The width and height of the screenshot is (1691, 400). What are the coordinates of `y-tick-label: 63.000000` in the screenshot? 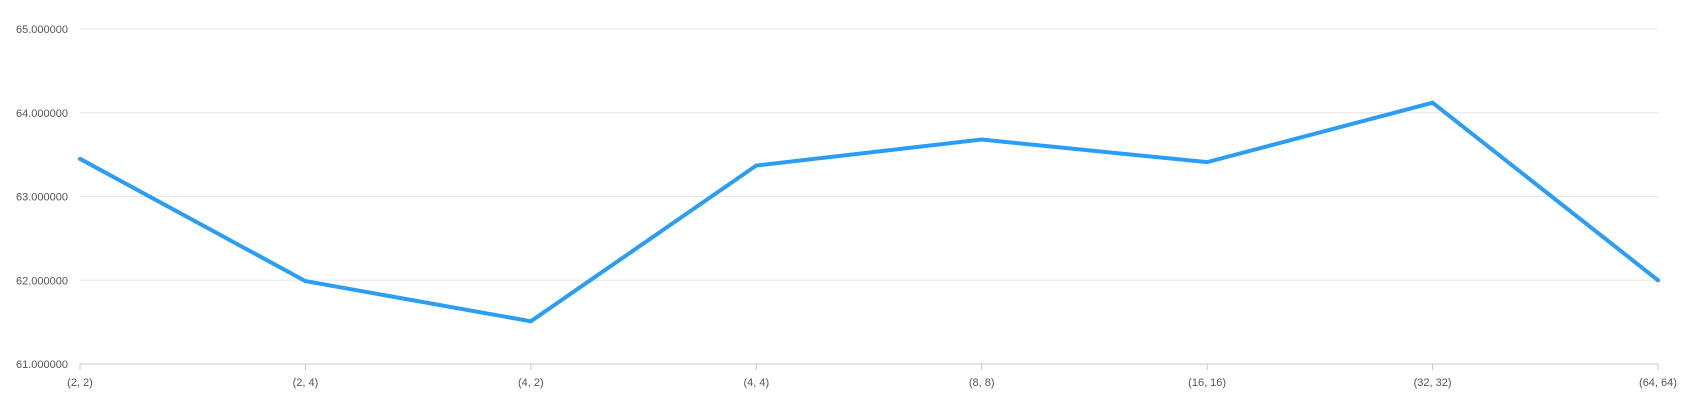 It's located at (42, 198).